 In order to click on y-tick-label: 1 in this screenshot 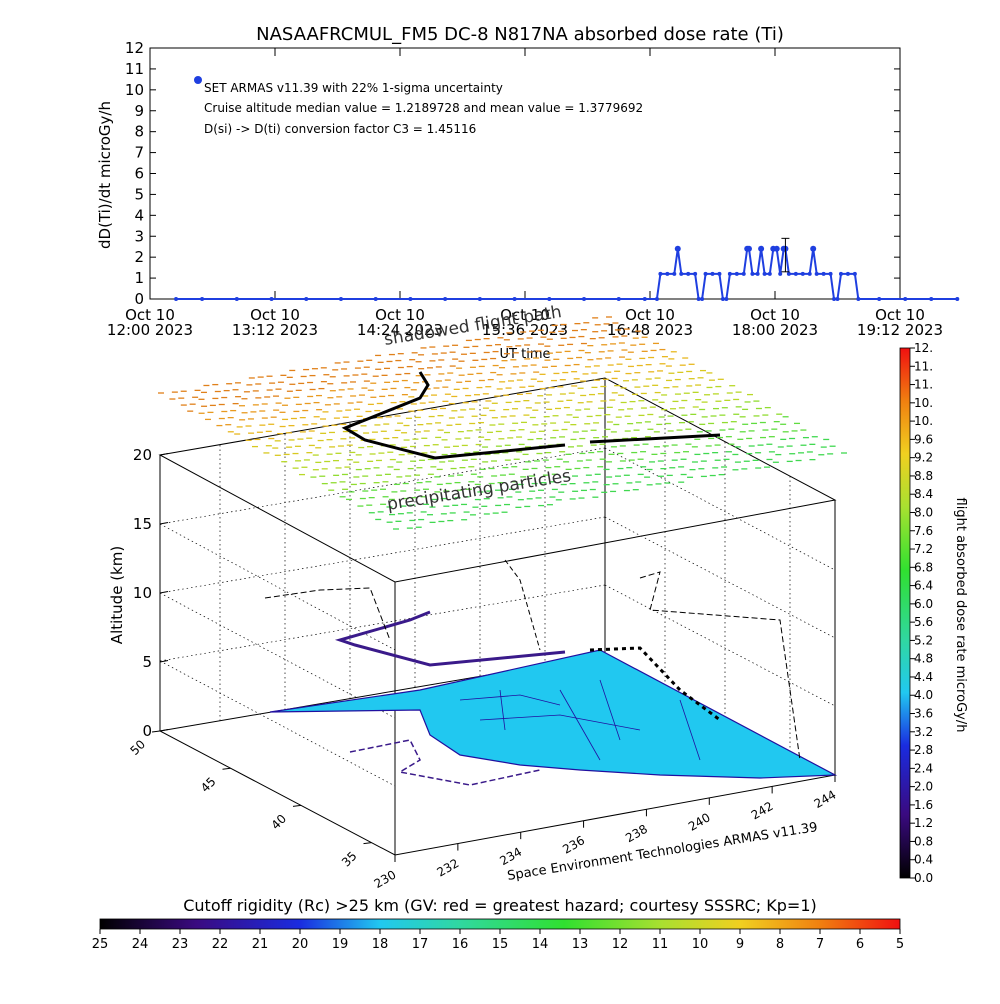, I will do `click(139, 278)`.